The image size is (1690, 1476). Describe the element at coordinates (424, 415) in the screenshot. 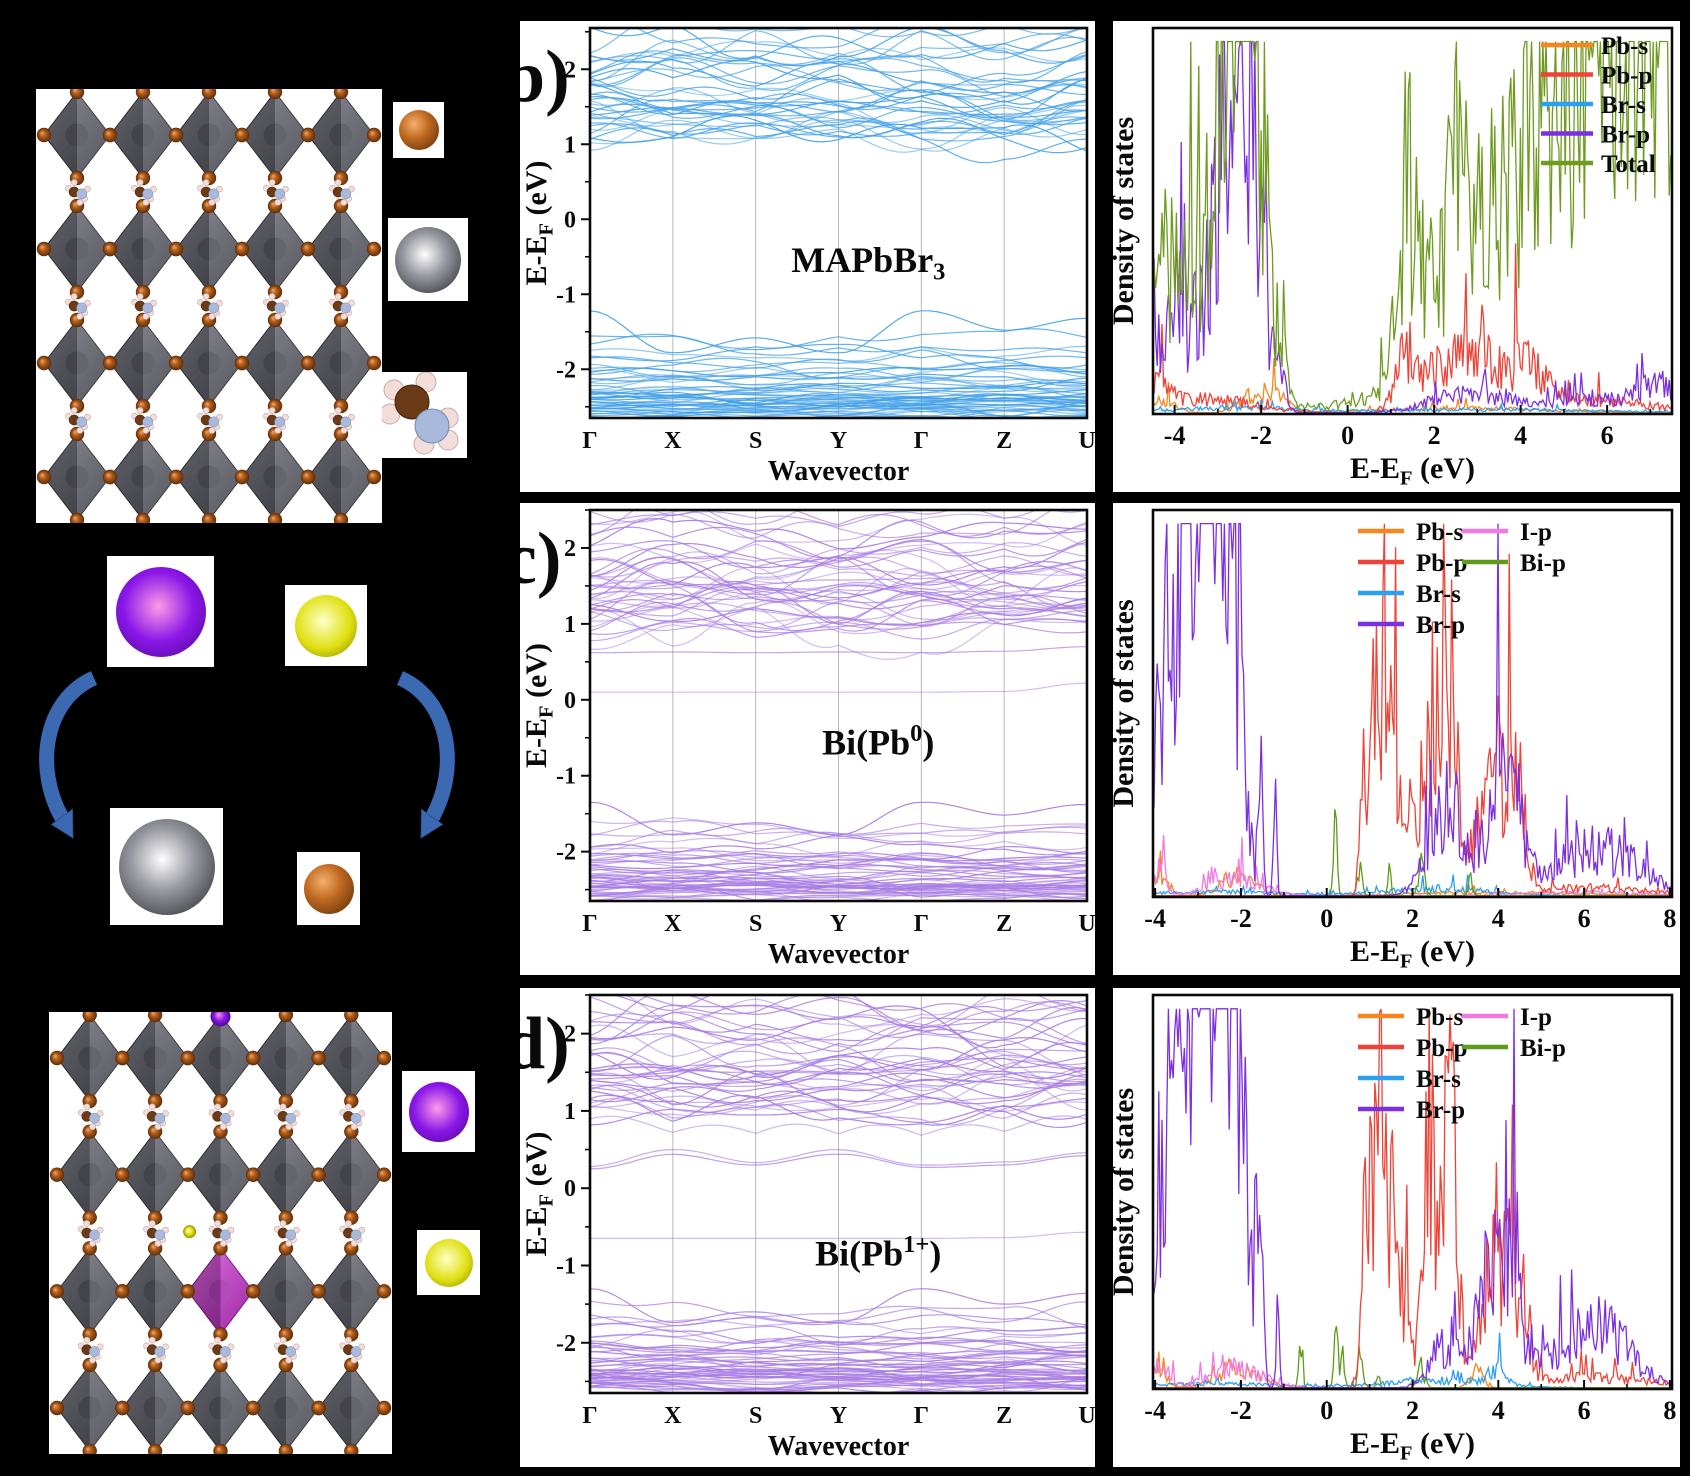

I see `ma-molecule-icon` at that location.